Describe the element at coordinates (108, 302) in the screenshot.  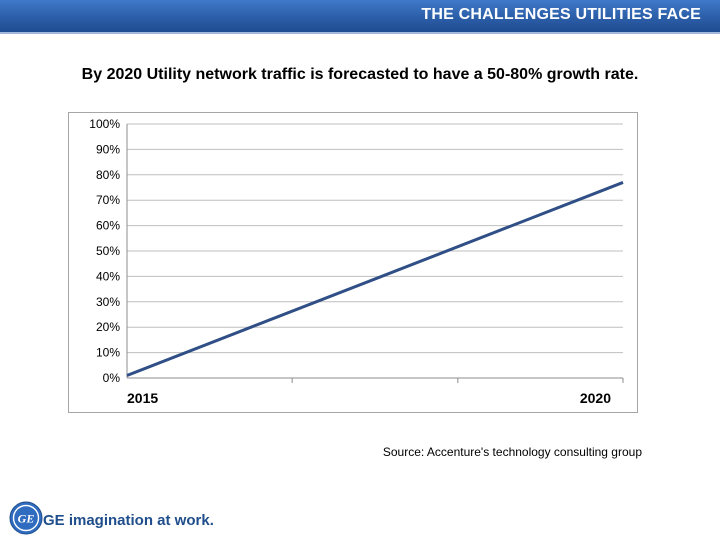
I see `y-tick-label: 30%` at that location.